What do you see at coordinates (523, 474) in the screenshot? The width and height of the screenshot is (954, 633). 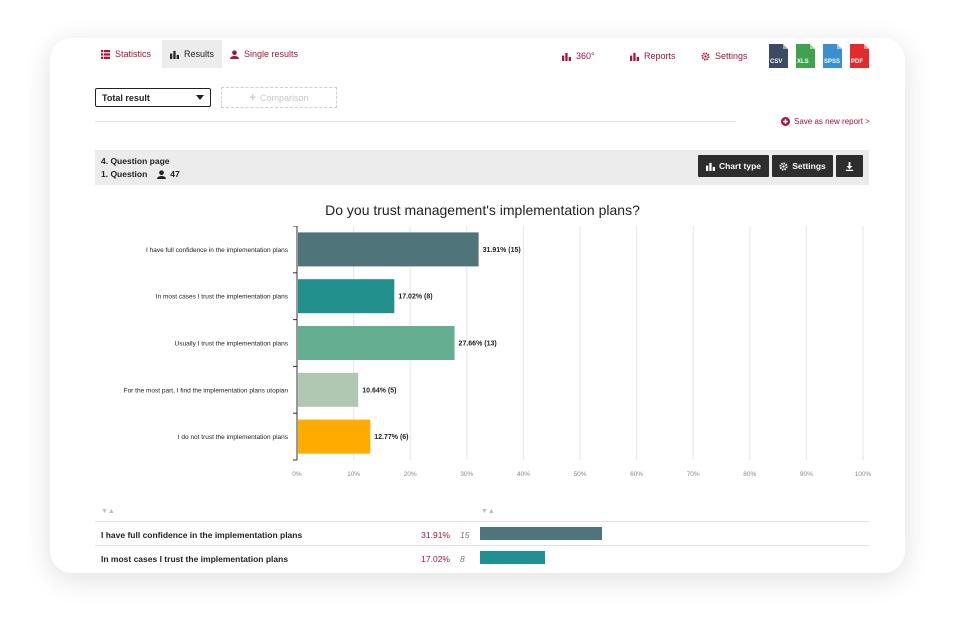 I see `x-tick-label: 40%` at bounding box center [523, 474].